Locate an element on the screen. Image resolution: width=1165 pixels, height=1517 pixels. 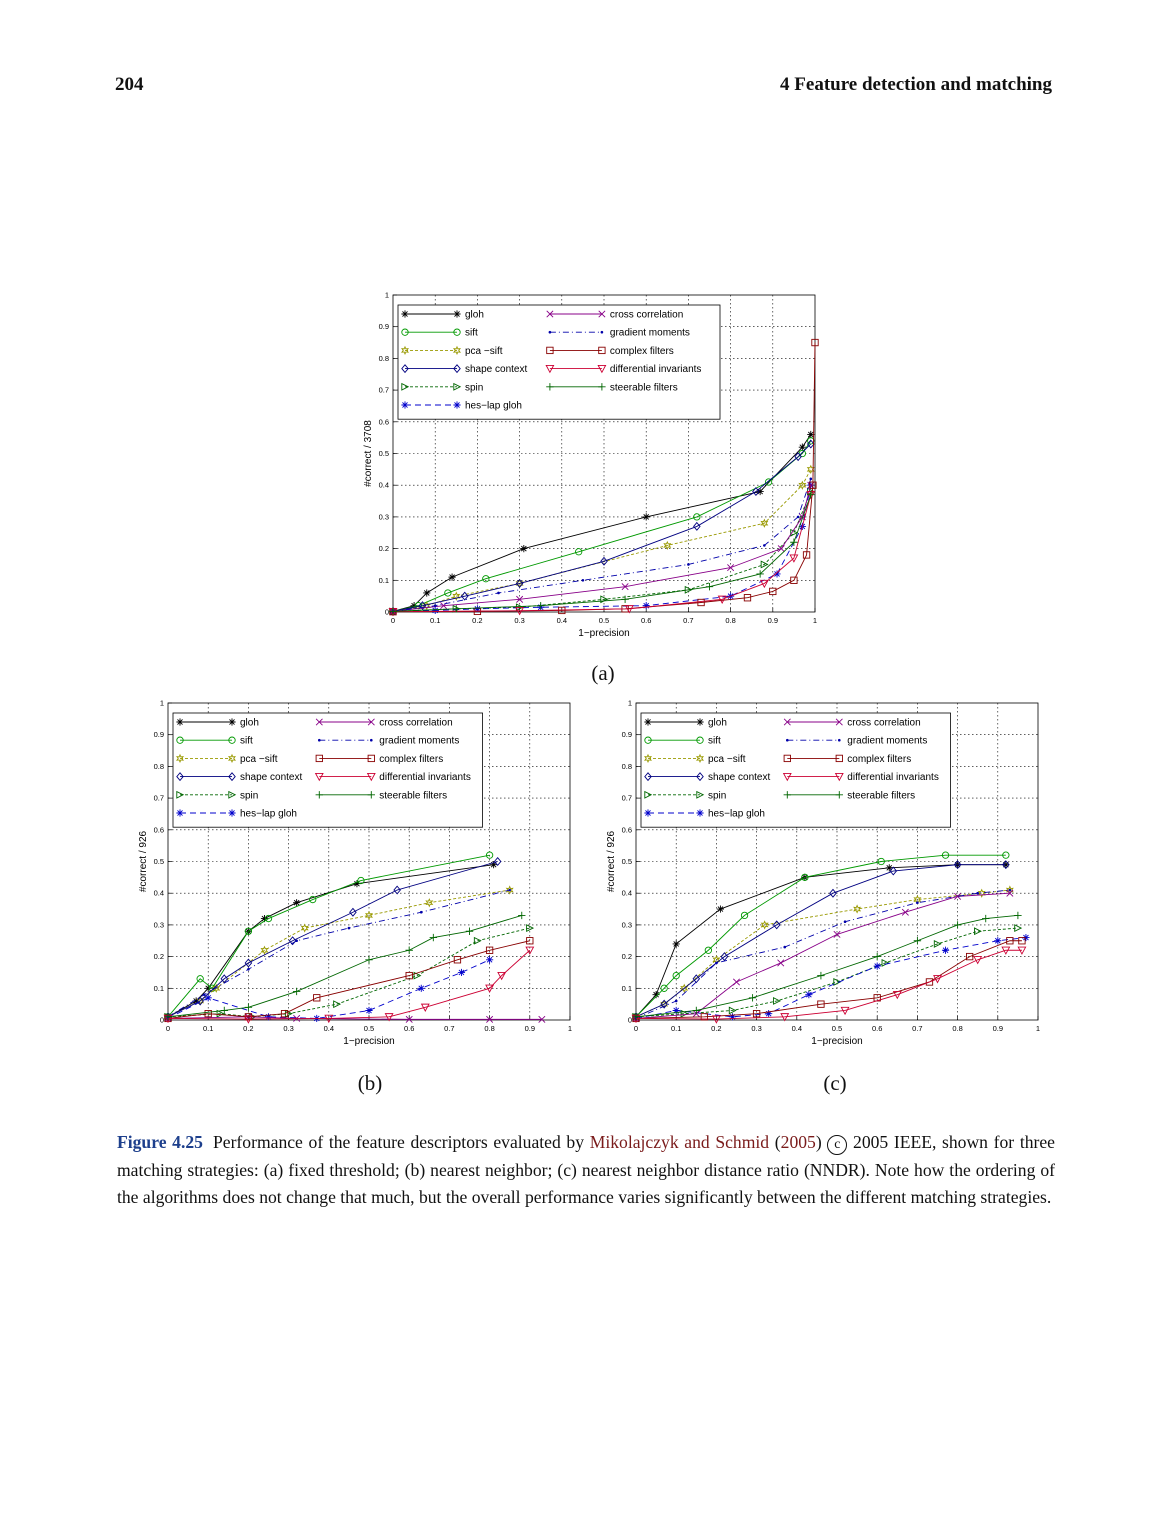
legend-label-gradient-moments: gradient moments is located at coordinates (650, 333).